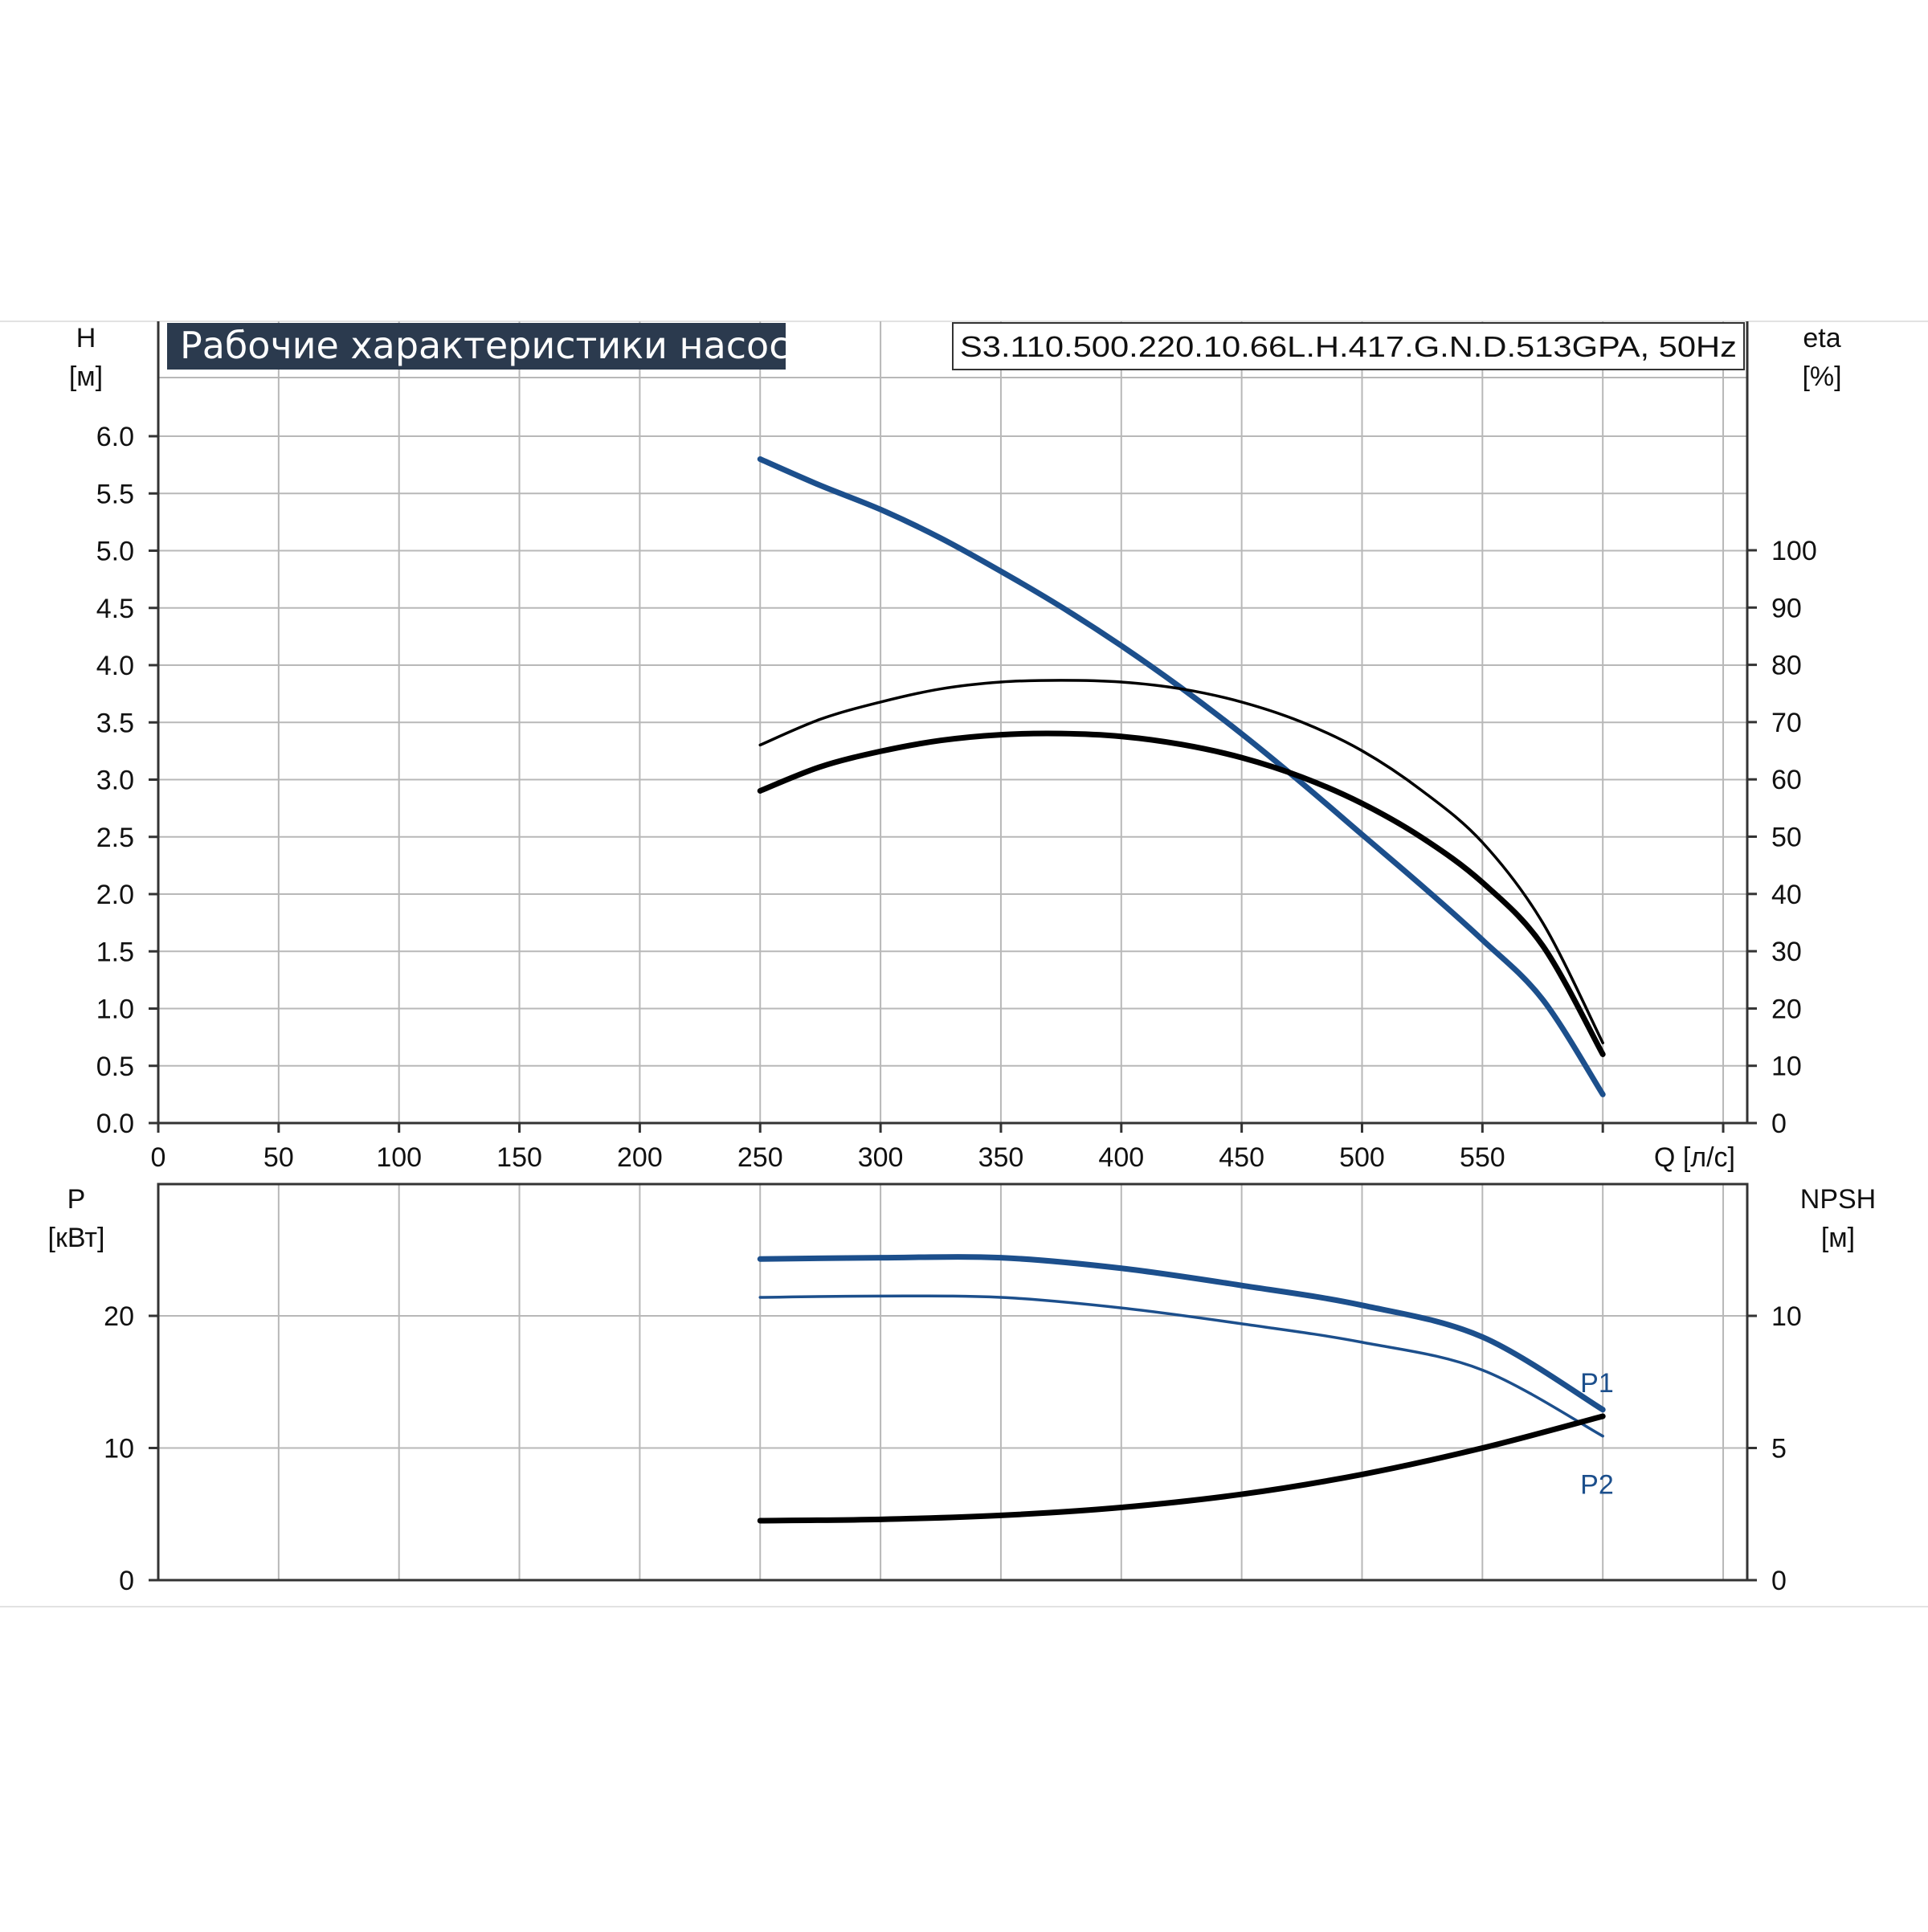 Image resolution: width=1928 pixels, height=1932 pixels. I want to click on curve-label-p1: P1, so click(1597, 1383).